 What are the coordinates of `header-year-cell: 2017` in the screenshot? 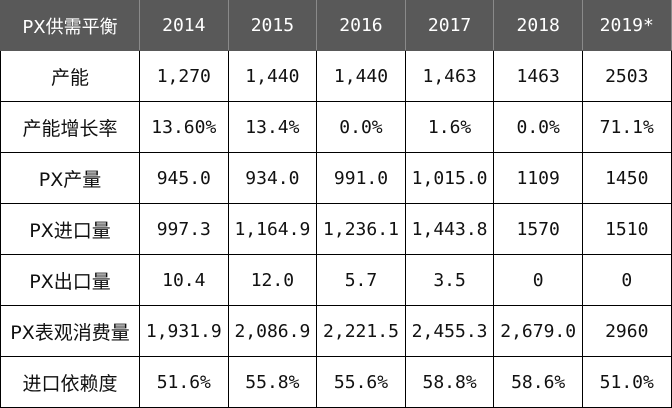 It's located at (449, 25).